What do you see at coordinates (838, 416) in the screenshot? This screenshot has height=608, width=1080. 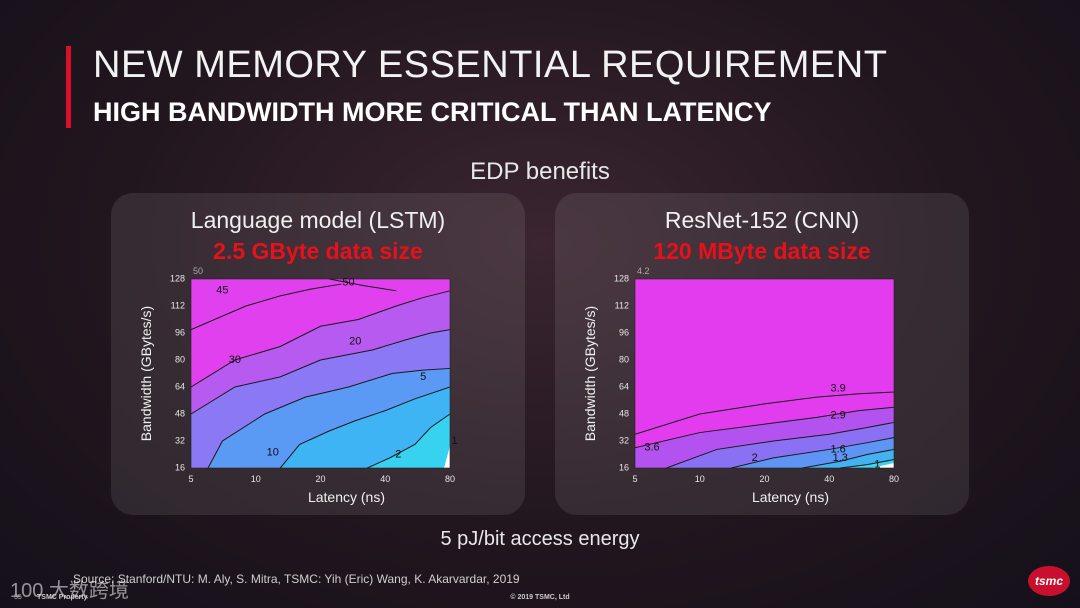 I see `contour-label: 2.9` at bounding box center [838, 416].